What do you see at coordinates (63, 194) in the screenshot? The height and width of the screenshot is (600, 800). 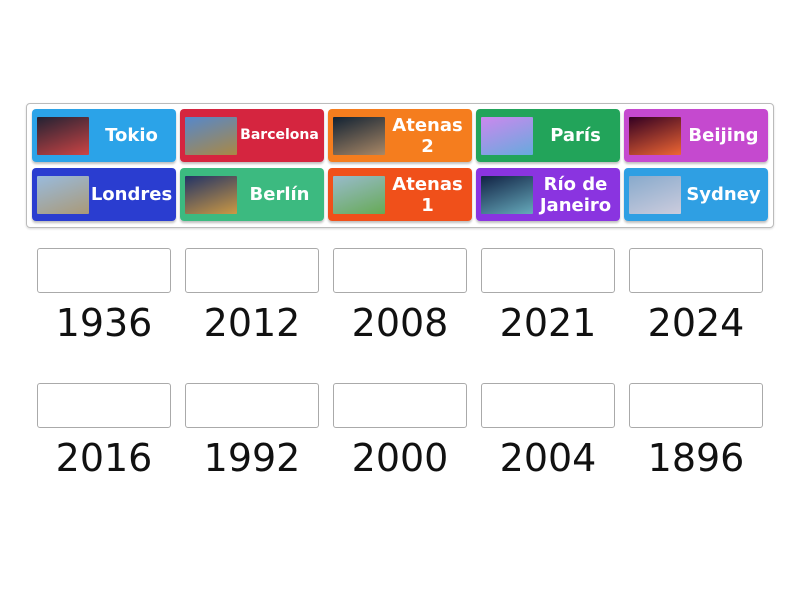 I see `tower-bridge-photo` at bounding box center [63, 194].